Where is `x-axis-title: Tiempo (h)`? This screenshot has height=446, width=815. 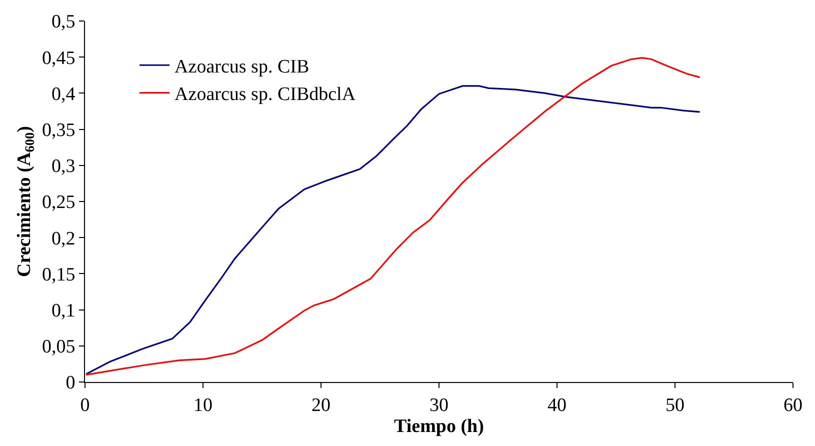 x-axis-title: Tiempo (h) is located at coordinates (439, 426).